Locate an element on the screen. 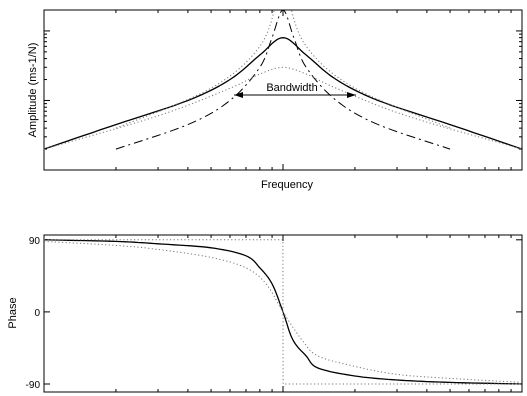 This screenshot has height=396, width=527. phase-y-tick-label: -90 is located at coordinates (33, 385).